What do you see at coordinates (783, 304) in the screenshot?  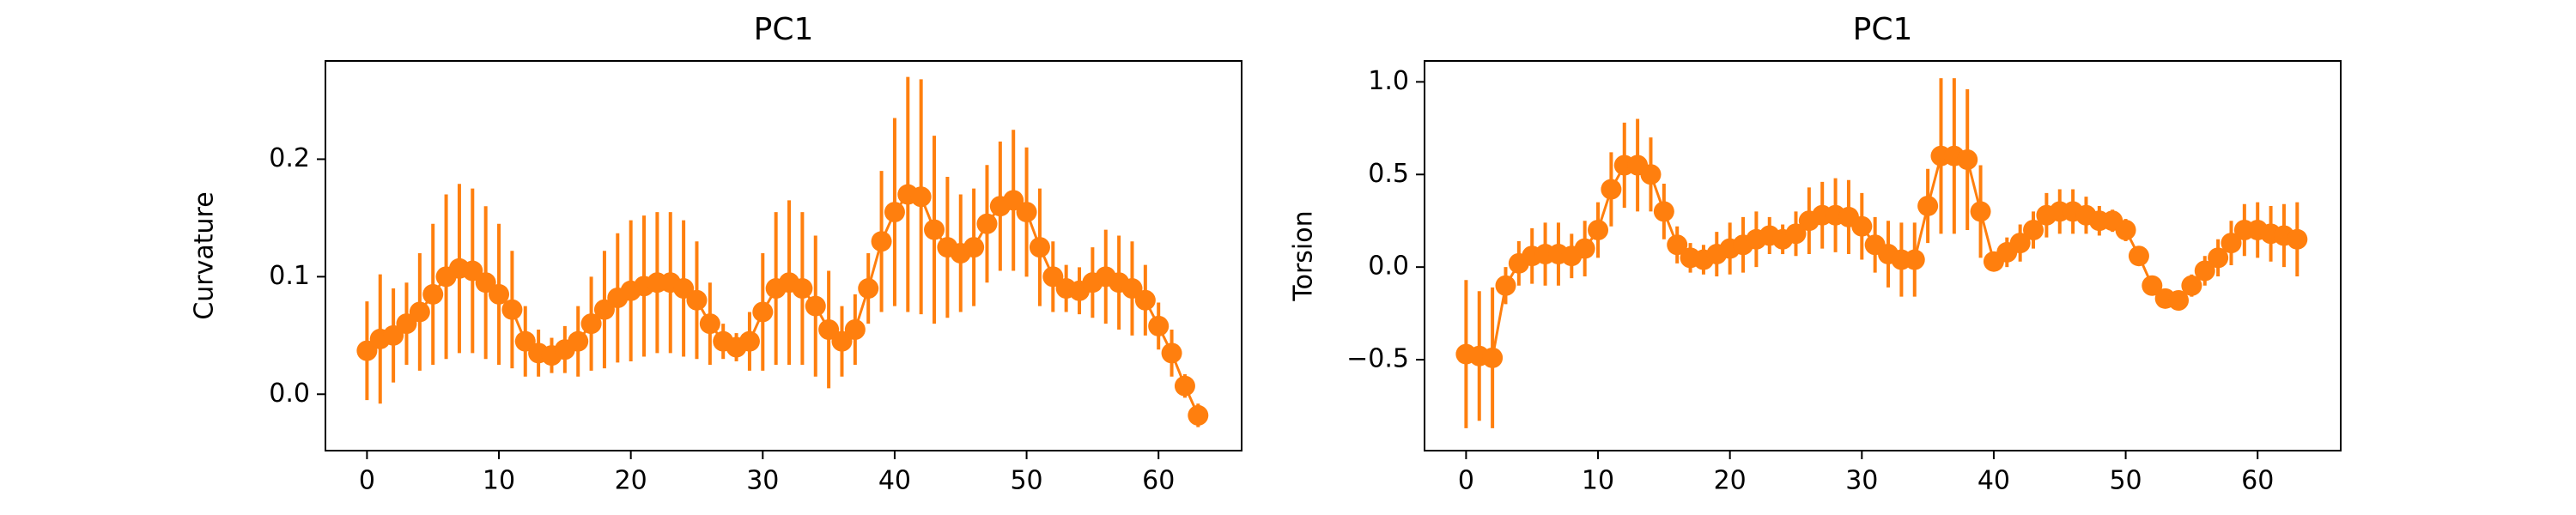 I see `data-line` at bounding box center [783, 304].